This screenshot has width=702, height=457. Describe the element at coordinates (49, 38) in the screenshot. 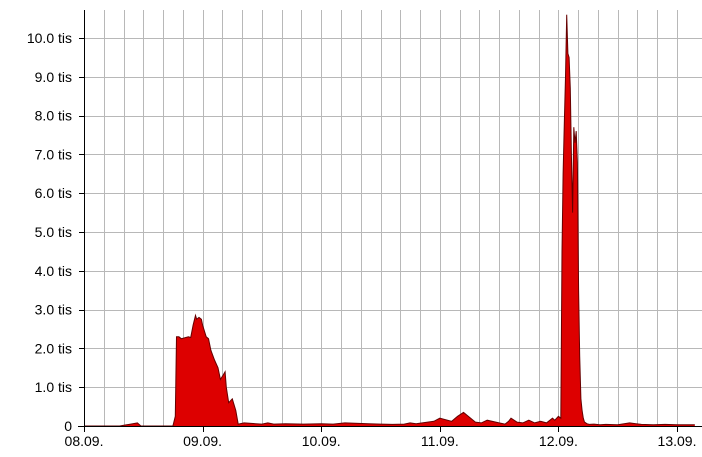

I see `y-tick-label: 10.0 tis` at that location.